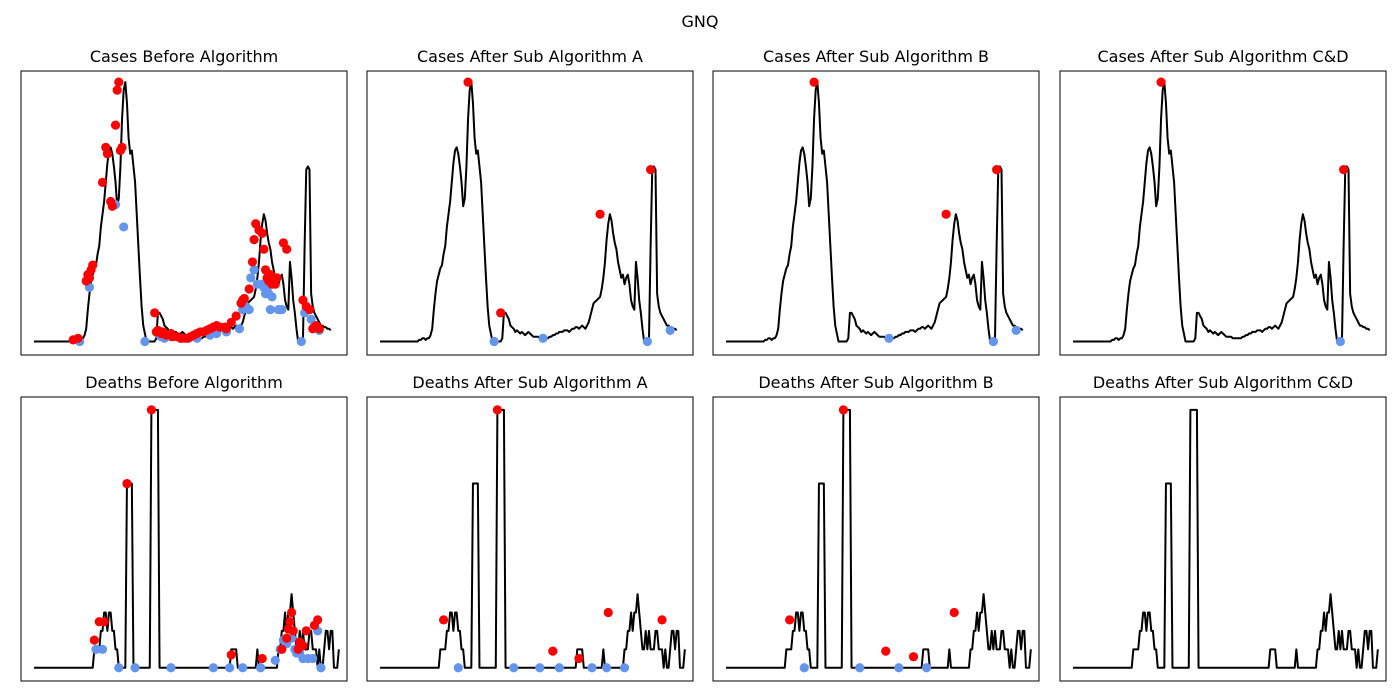 This screenshot has height=700, width=1400. Describe the element at coordinates (1222, 56) in the screenshot. I see `subplot-title: Cases After Sub Algorithm C&D` at that location.